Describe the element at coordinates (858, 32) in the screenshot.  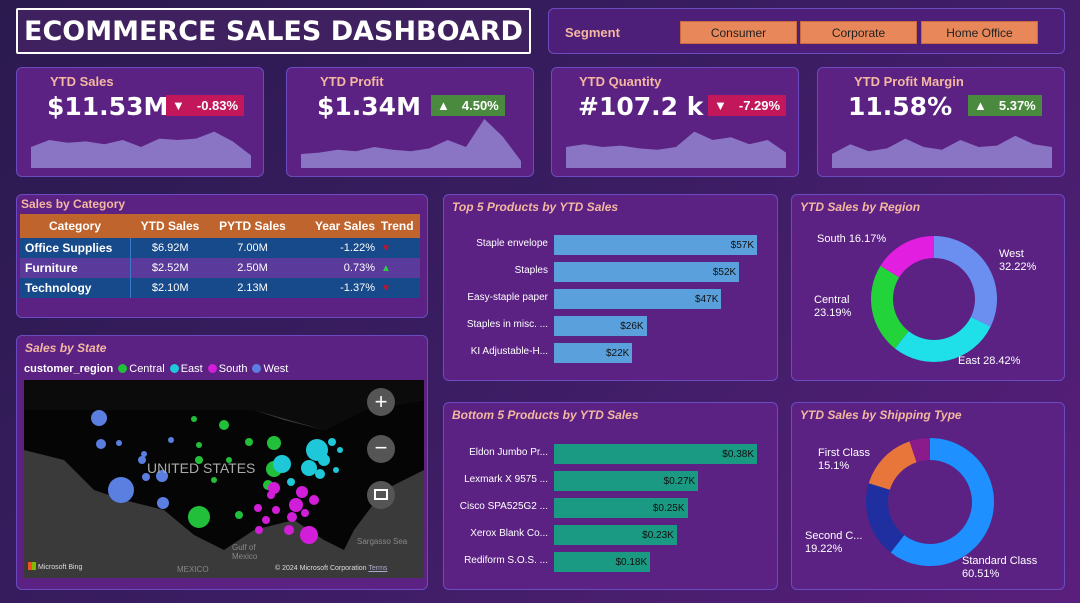
I see `segment-corporate-button: Corporate` at that location.